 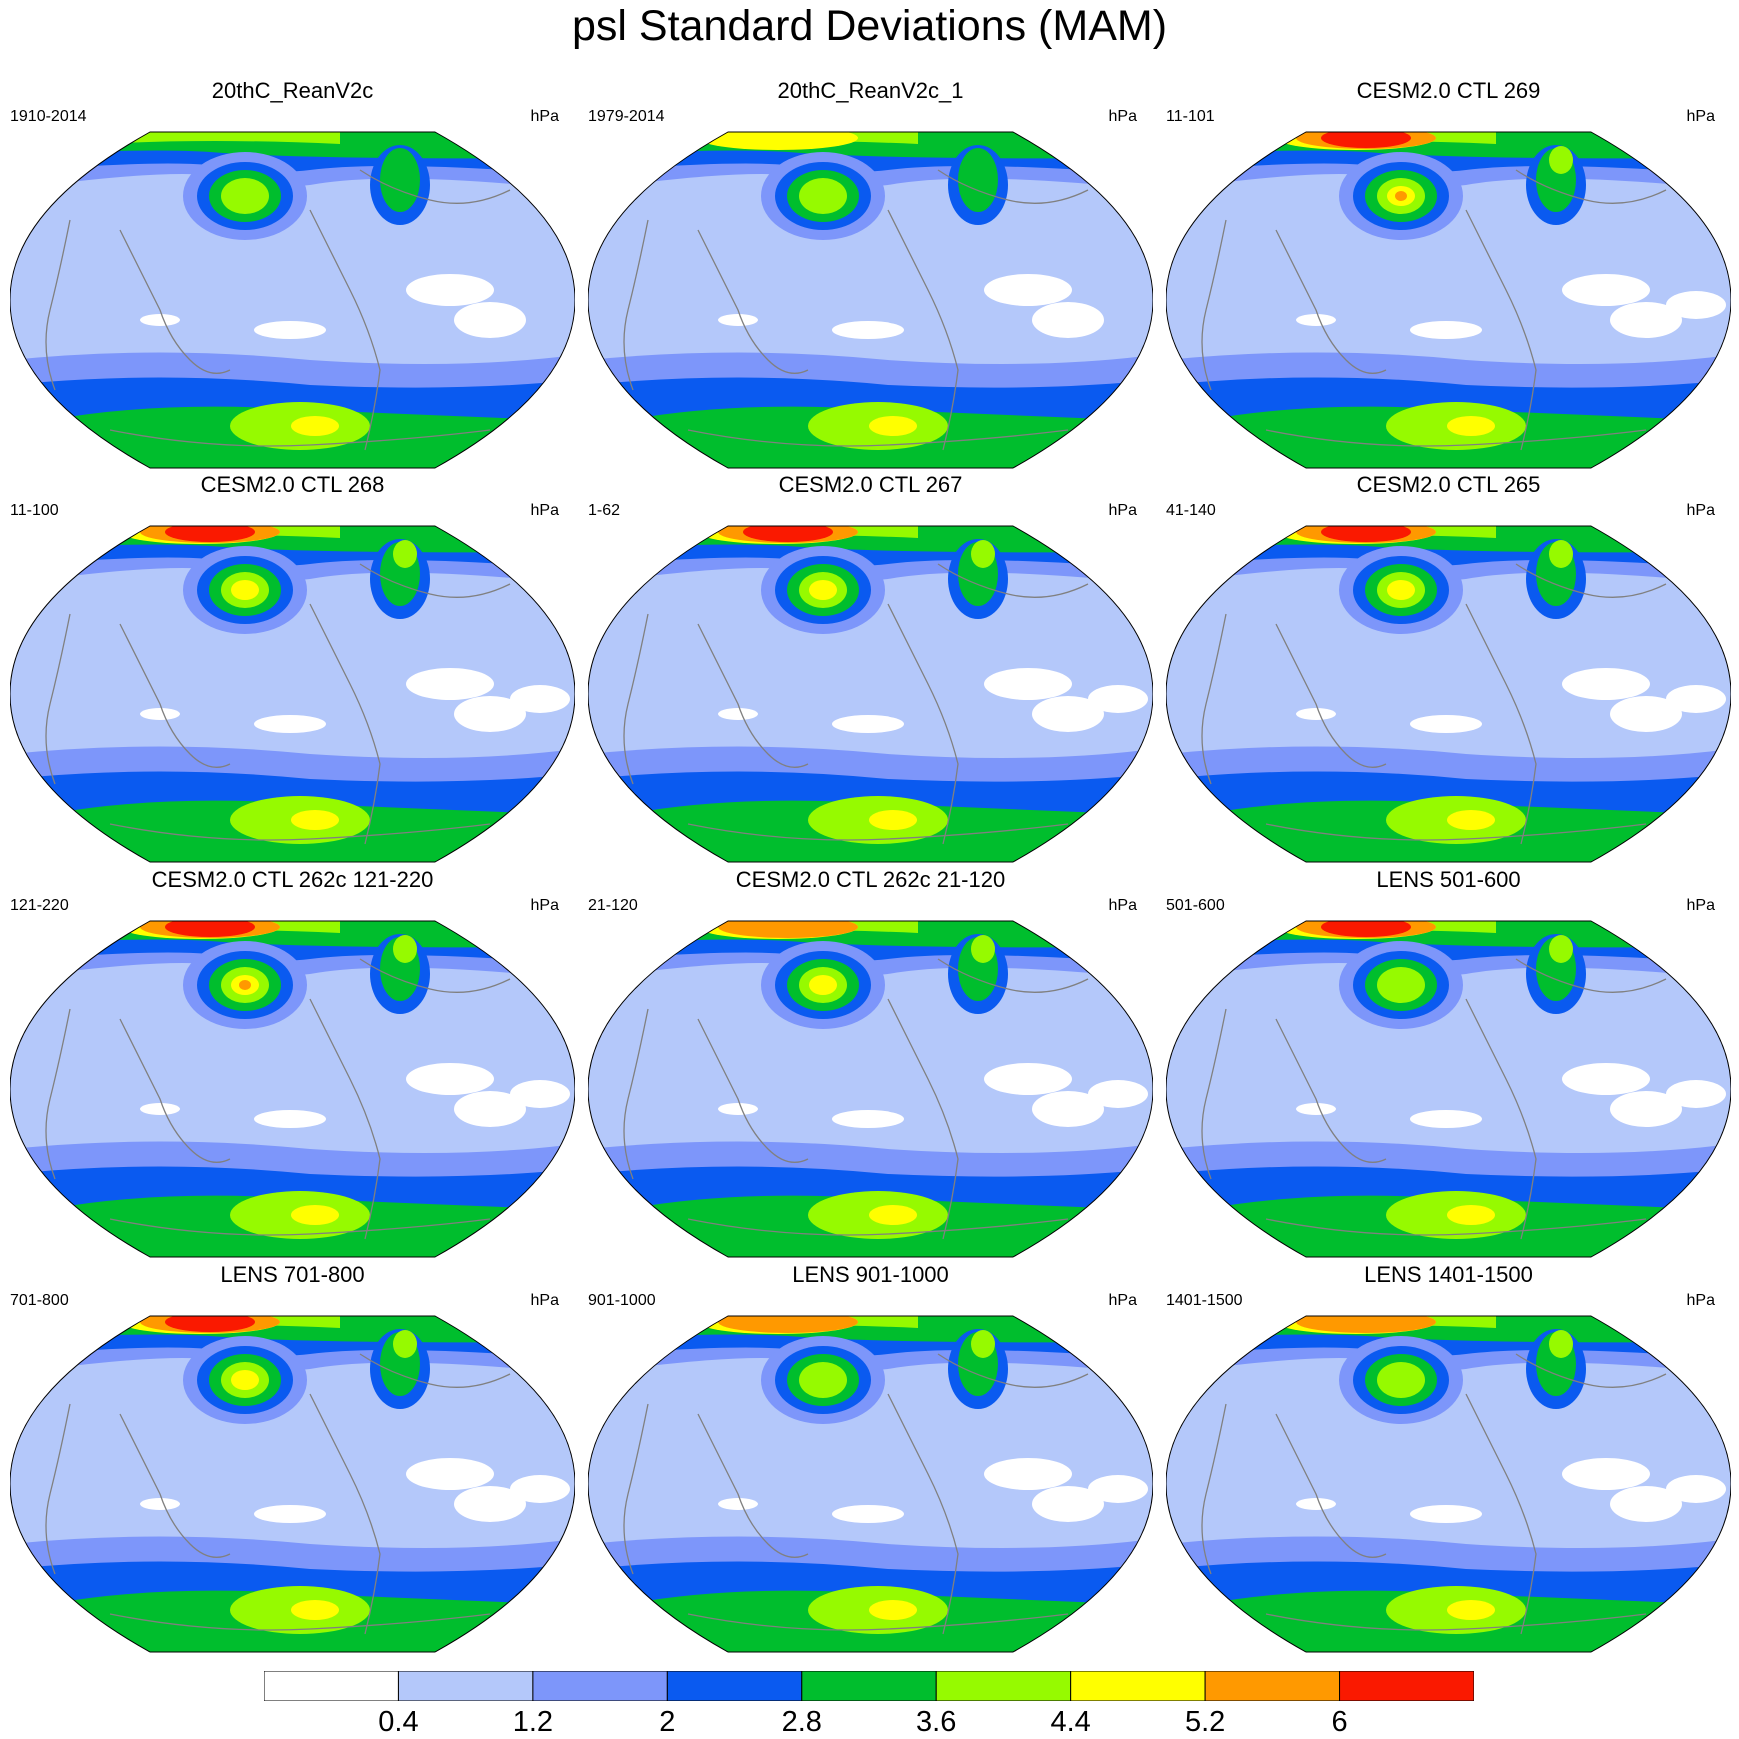 What do you see at coordinates (39, 905) in the screenshot?
I see `panel-period-label: 121-220` at bounding box center [39, 905].